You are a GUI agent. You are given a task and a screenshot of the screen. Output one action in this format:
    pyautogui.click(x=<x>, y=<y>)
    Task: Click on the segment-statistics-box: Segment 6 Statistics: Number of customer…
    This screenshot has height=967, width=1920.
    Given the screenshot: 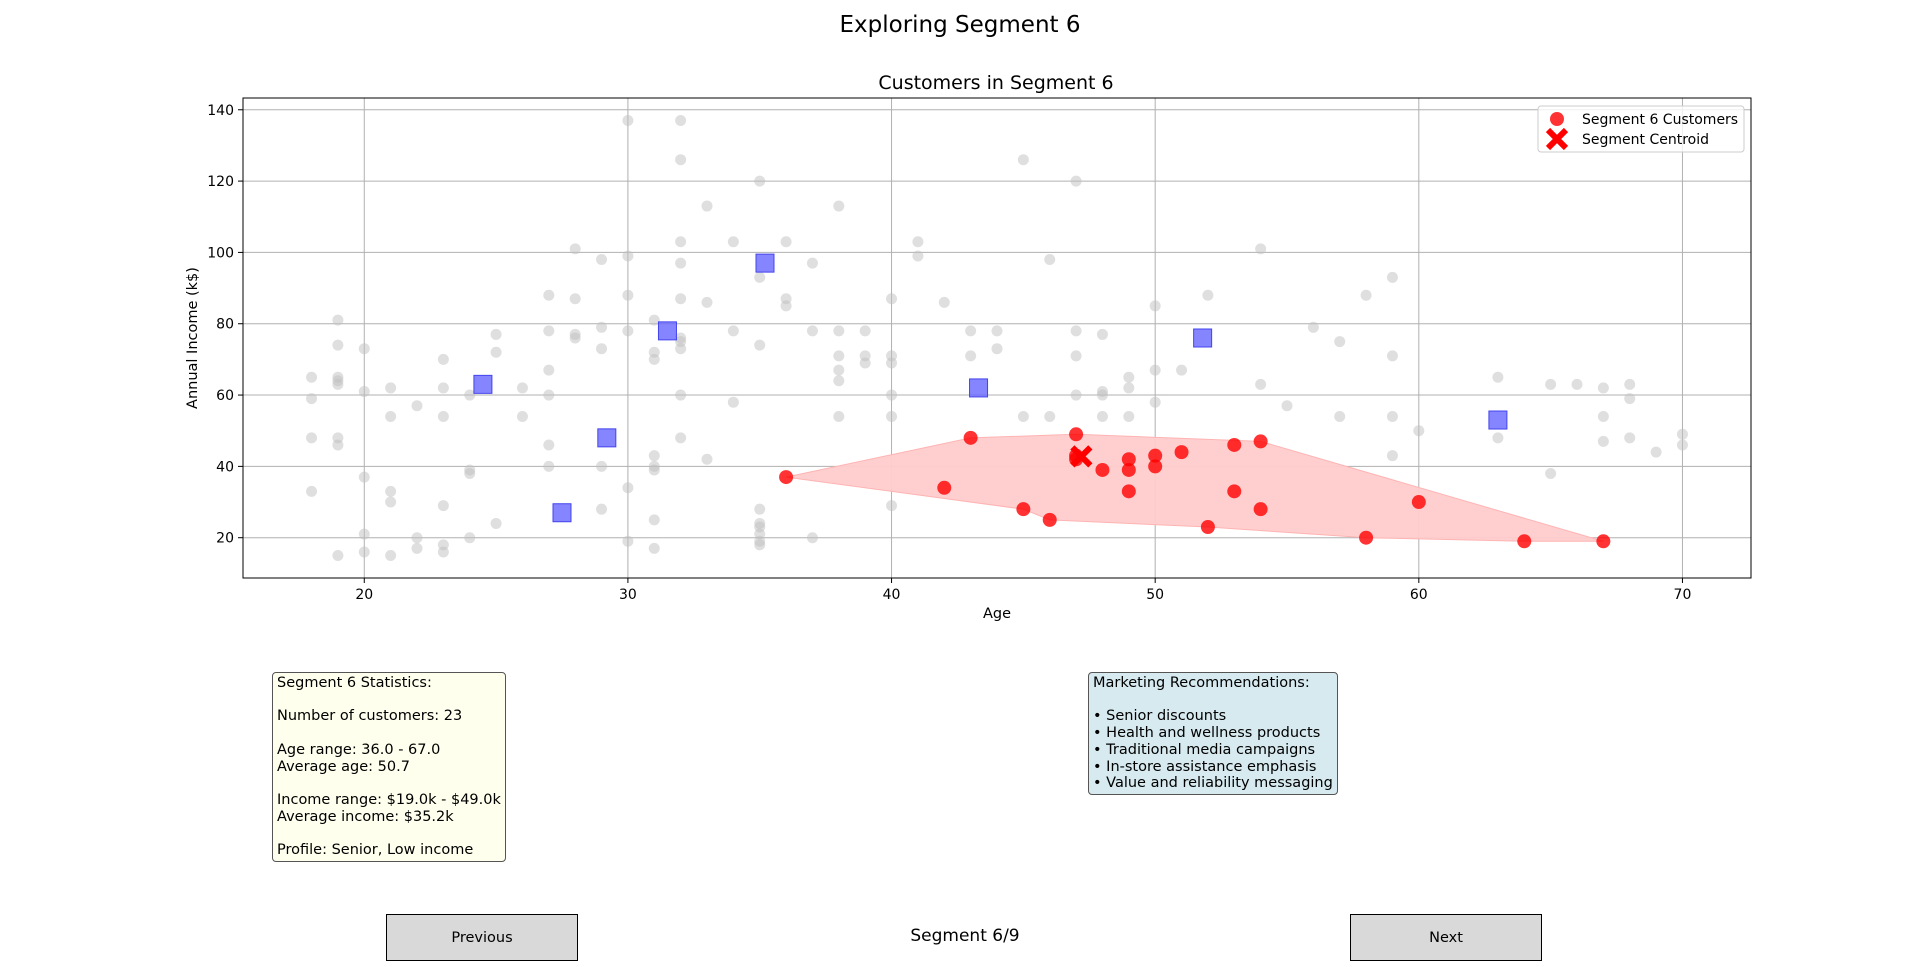 What is the action you would take?
    pyautogui.click(x=389, y=767)
    